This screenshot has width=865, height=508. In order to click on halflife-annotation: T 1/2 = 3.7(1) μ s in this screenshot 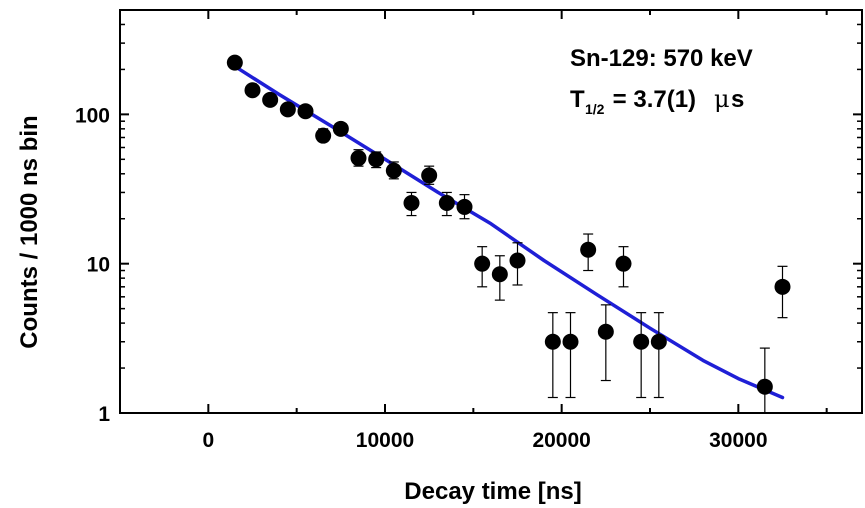, I will do `click(657, 101)`.